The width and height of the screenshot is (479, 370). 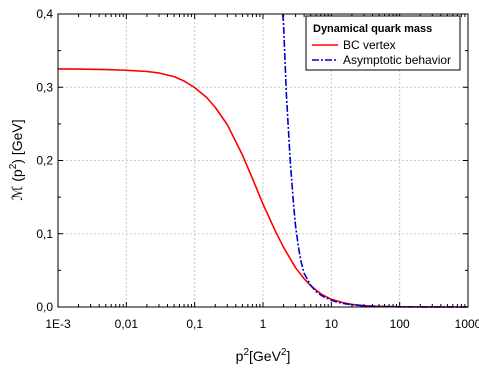 What do you see at coordinates (400, 324) in the screenshot?
I see `x-tick-label: 100` at bounding box center [400, 324].